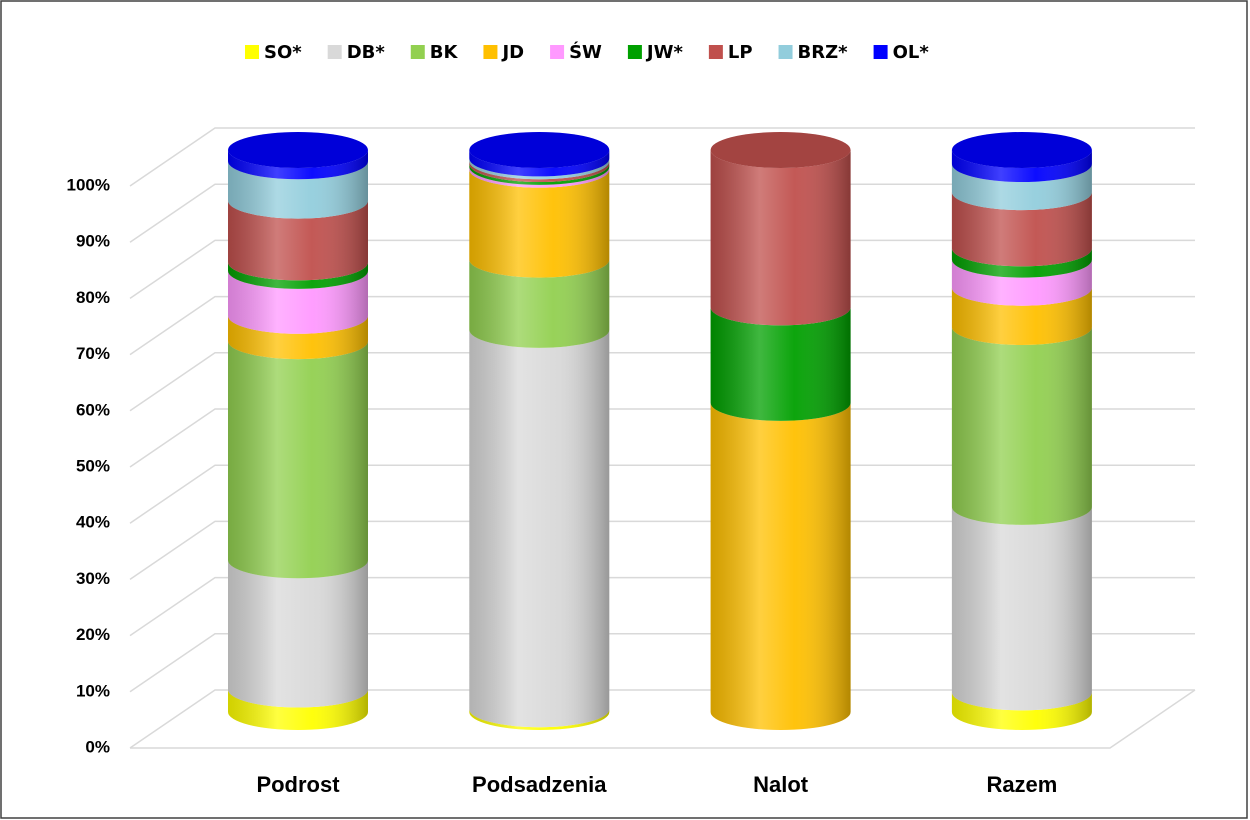 This screenshot has width=1250, height=820. Describe the element at coordinates (93, 690) in the screenshot. I see `y-tick-label: 10%` at that location.